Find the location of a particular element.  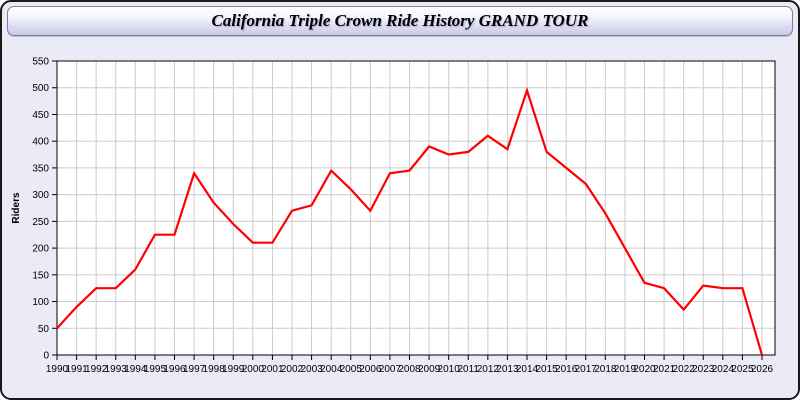

y-tick-label: 350 is located at coordinates (40, 168).